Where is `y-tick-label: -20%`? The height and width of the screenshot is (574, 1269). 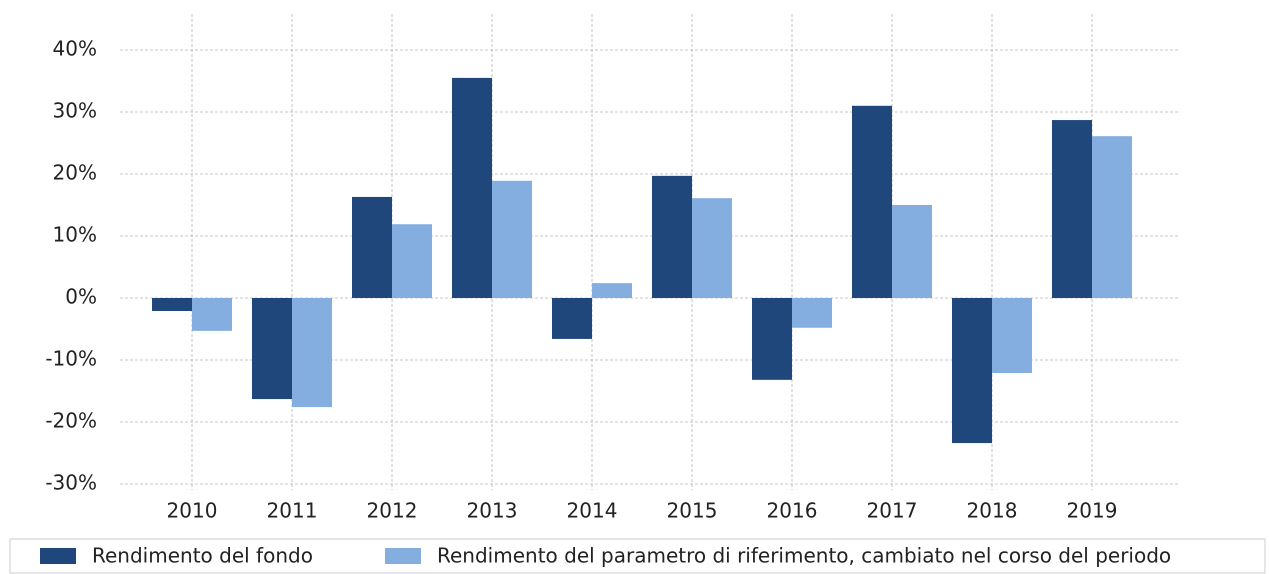 y-tick-label: -20% is located at coordinates (71, 421).